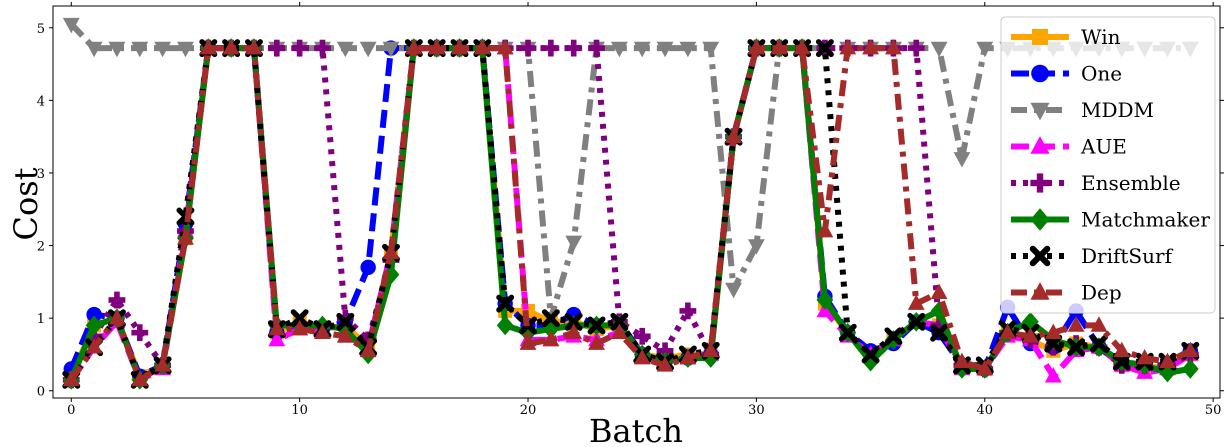  Describe the element at coordinates (1101, 74) in the screenshot. I see `legend-label: One` at that location.